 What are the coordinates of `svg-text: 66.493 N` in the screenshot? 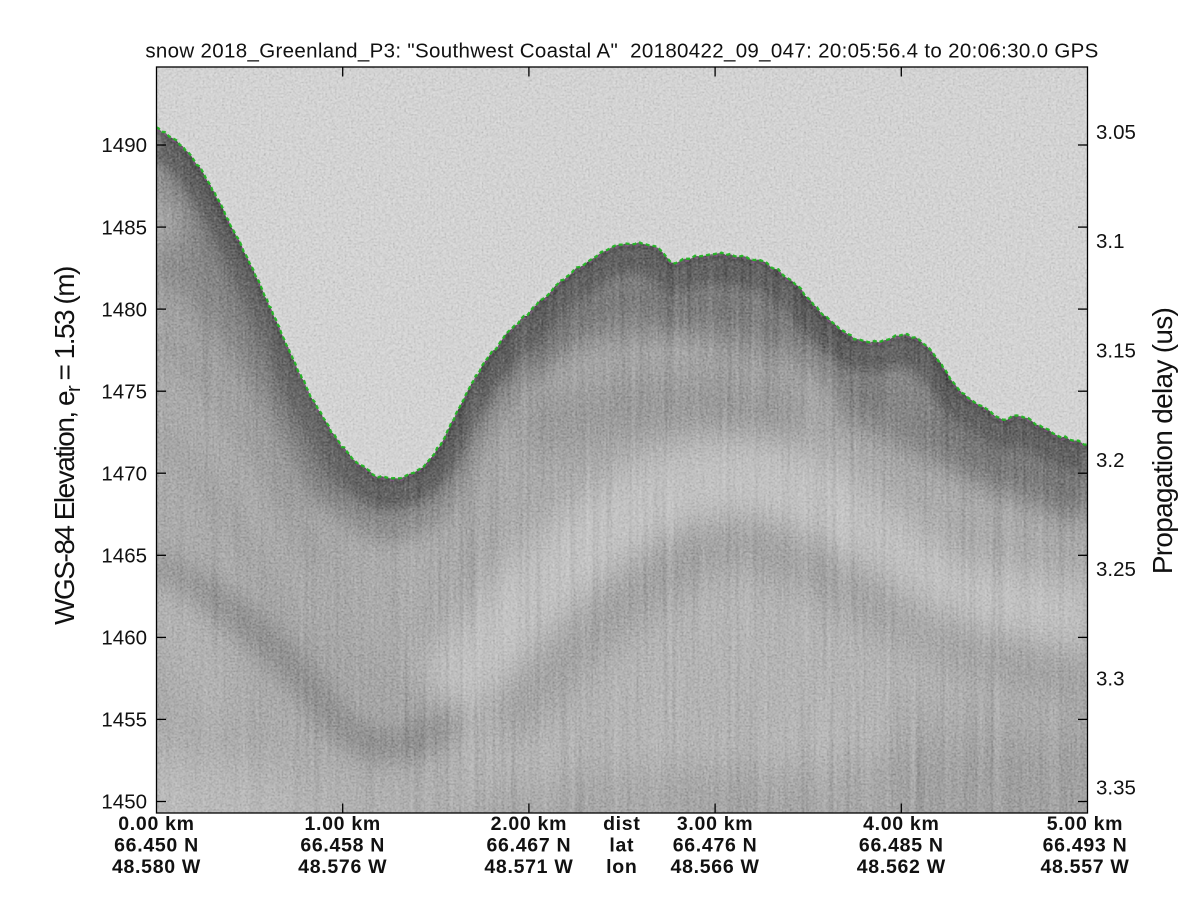 It's located at (1085, 846).